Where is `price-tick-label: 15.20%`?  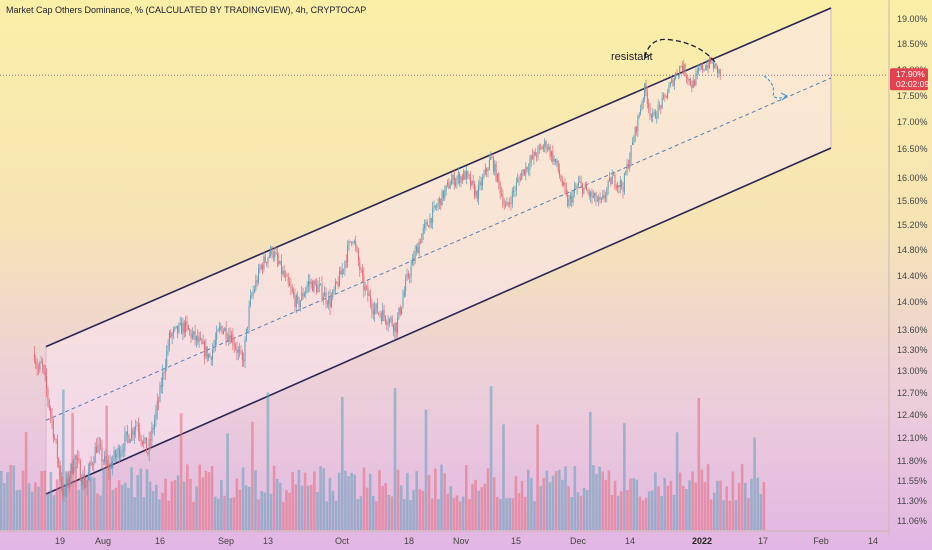 price-tick-label: 15.20% is located at coordinates (912, 225).